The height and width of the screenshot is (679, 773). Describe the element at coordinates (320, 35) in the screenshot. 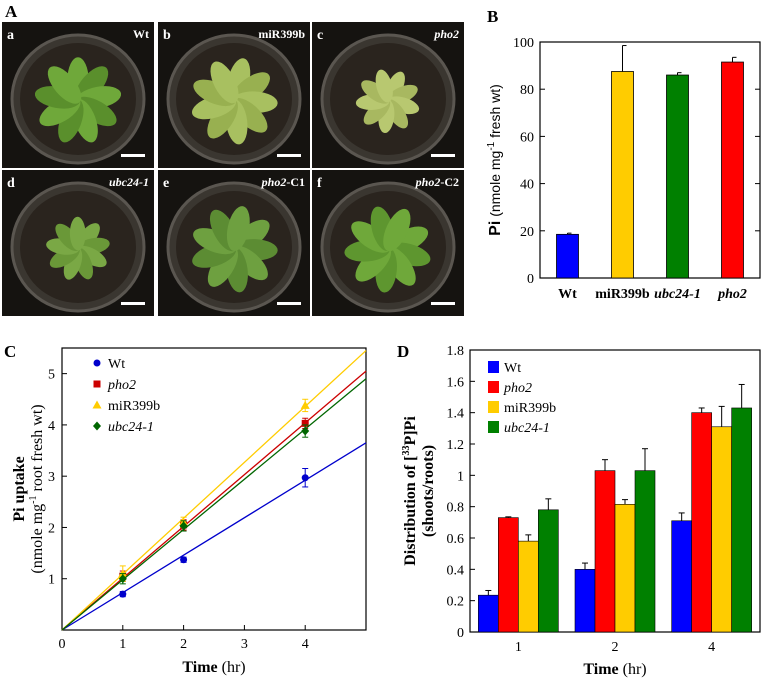

I see `photo-letter: c` at that location.